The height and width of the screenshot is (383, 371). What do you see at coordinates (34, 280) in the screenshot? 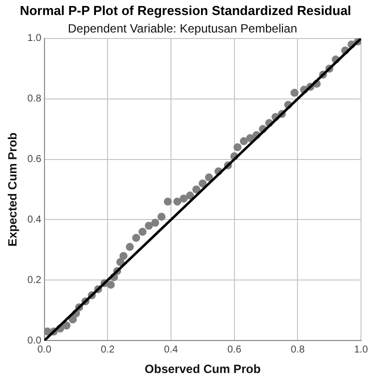
I see `y-tick-label: 0.2` at bounding box center [34, 280].